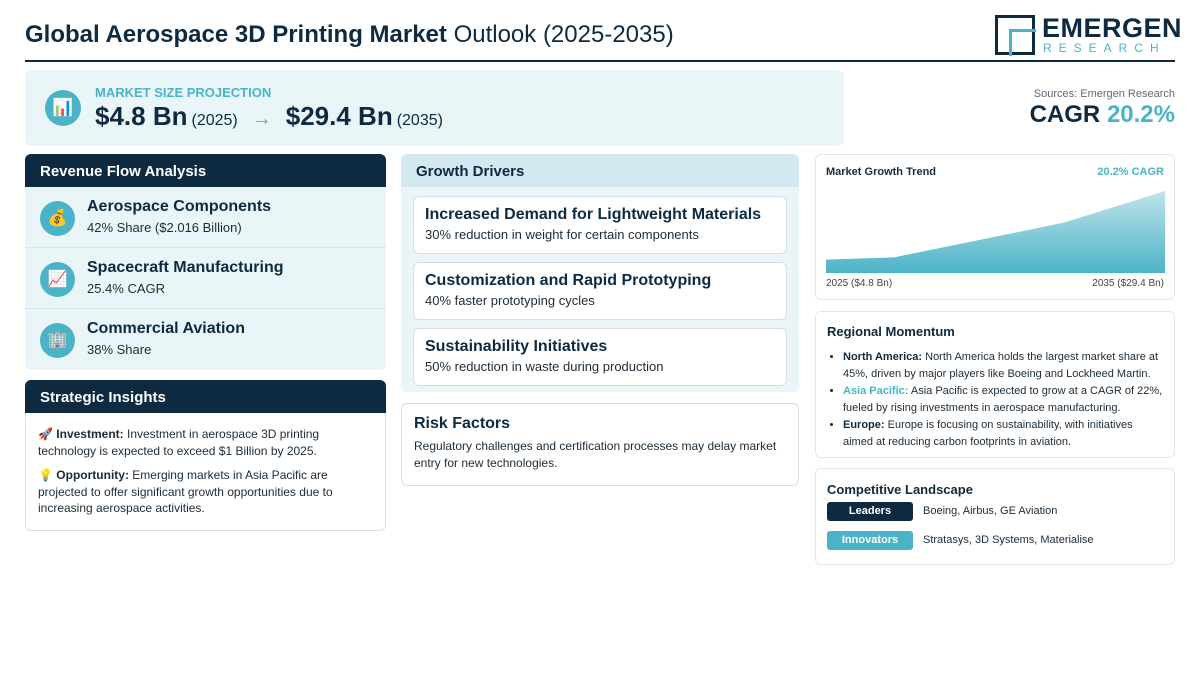 This screenshot has width=1200, height=700. Describe the element at coordinates (1104, 94) in the screenshot. I see `source-note: Sources: Emergen Research` at that location.